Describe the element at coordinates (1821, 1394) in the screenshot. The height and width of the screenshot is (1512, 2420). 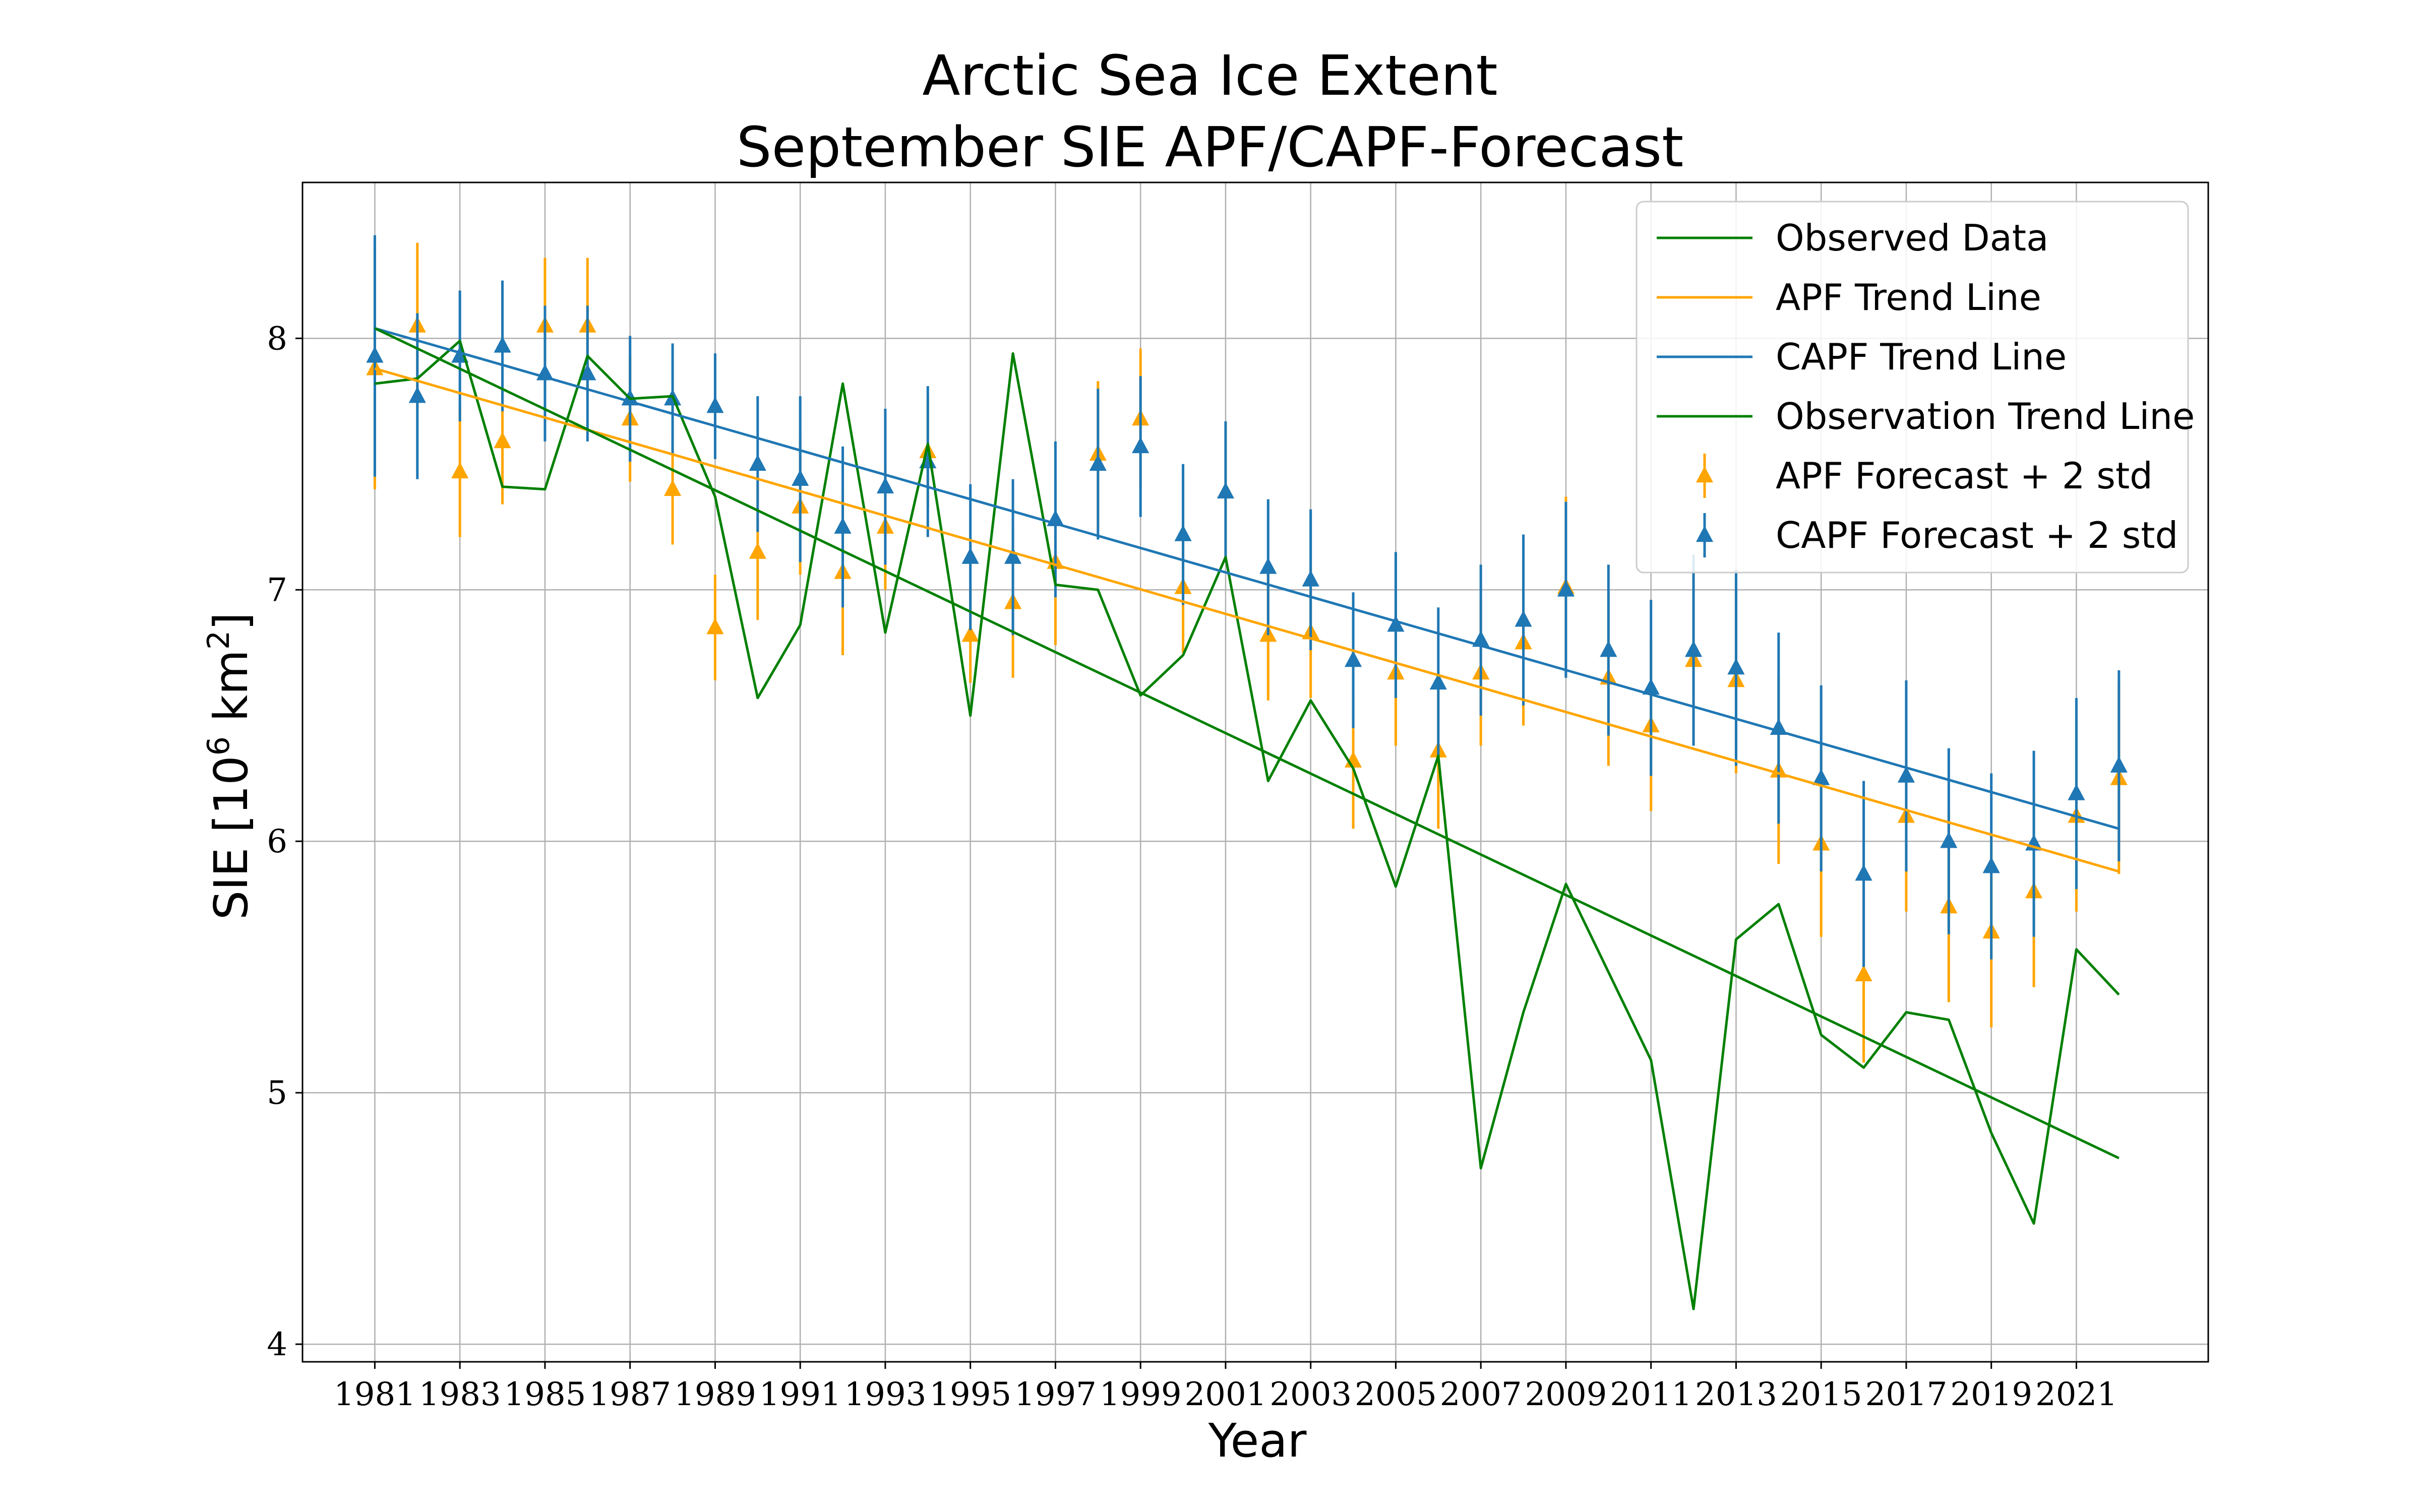
I see `x-tick-label: 2015` at that location.